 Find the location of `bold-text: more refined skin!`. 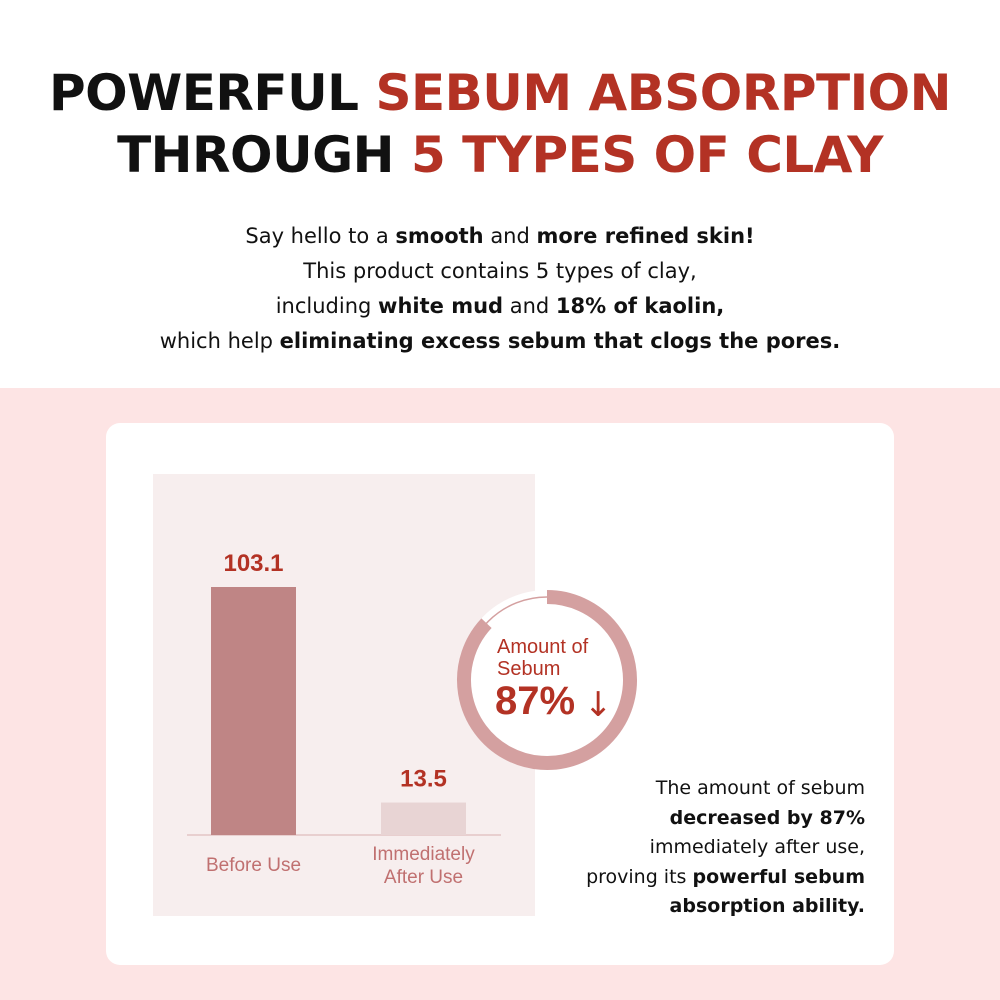

bold-text: more refined skin! is located at coordinates (645, 236).